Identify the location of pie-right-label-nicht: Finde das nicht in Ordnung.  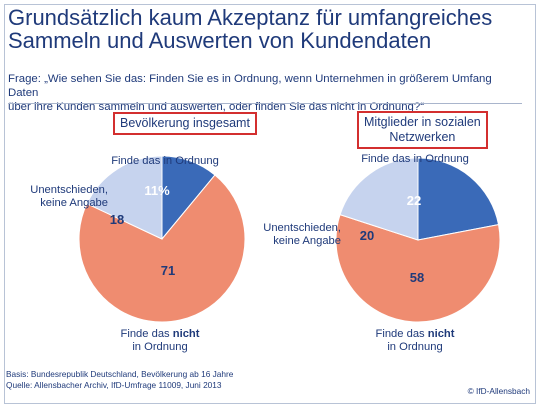
(415, 341).